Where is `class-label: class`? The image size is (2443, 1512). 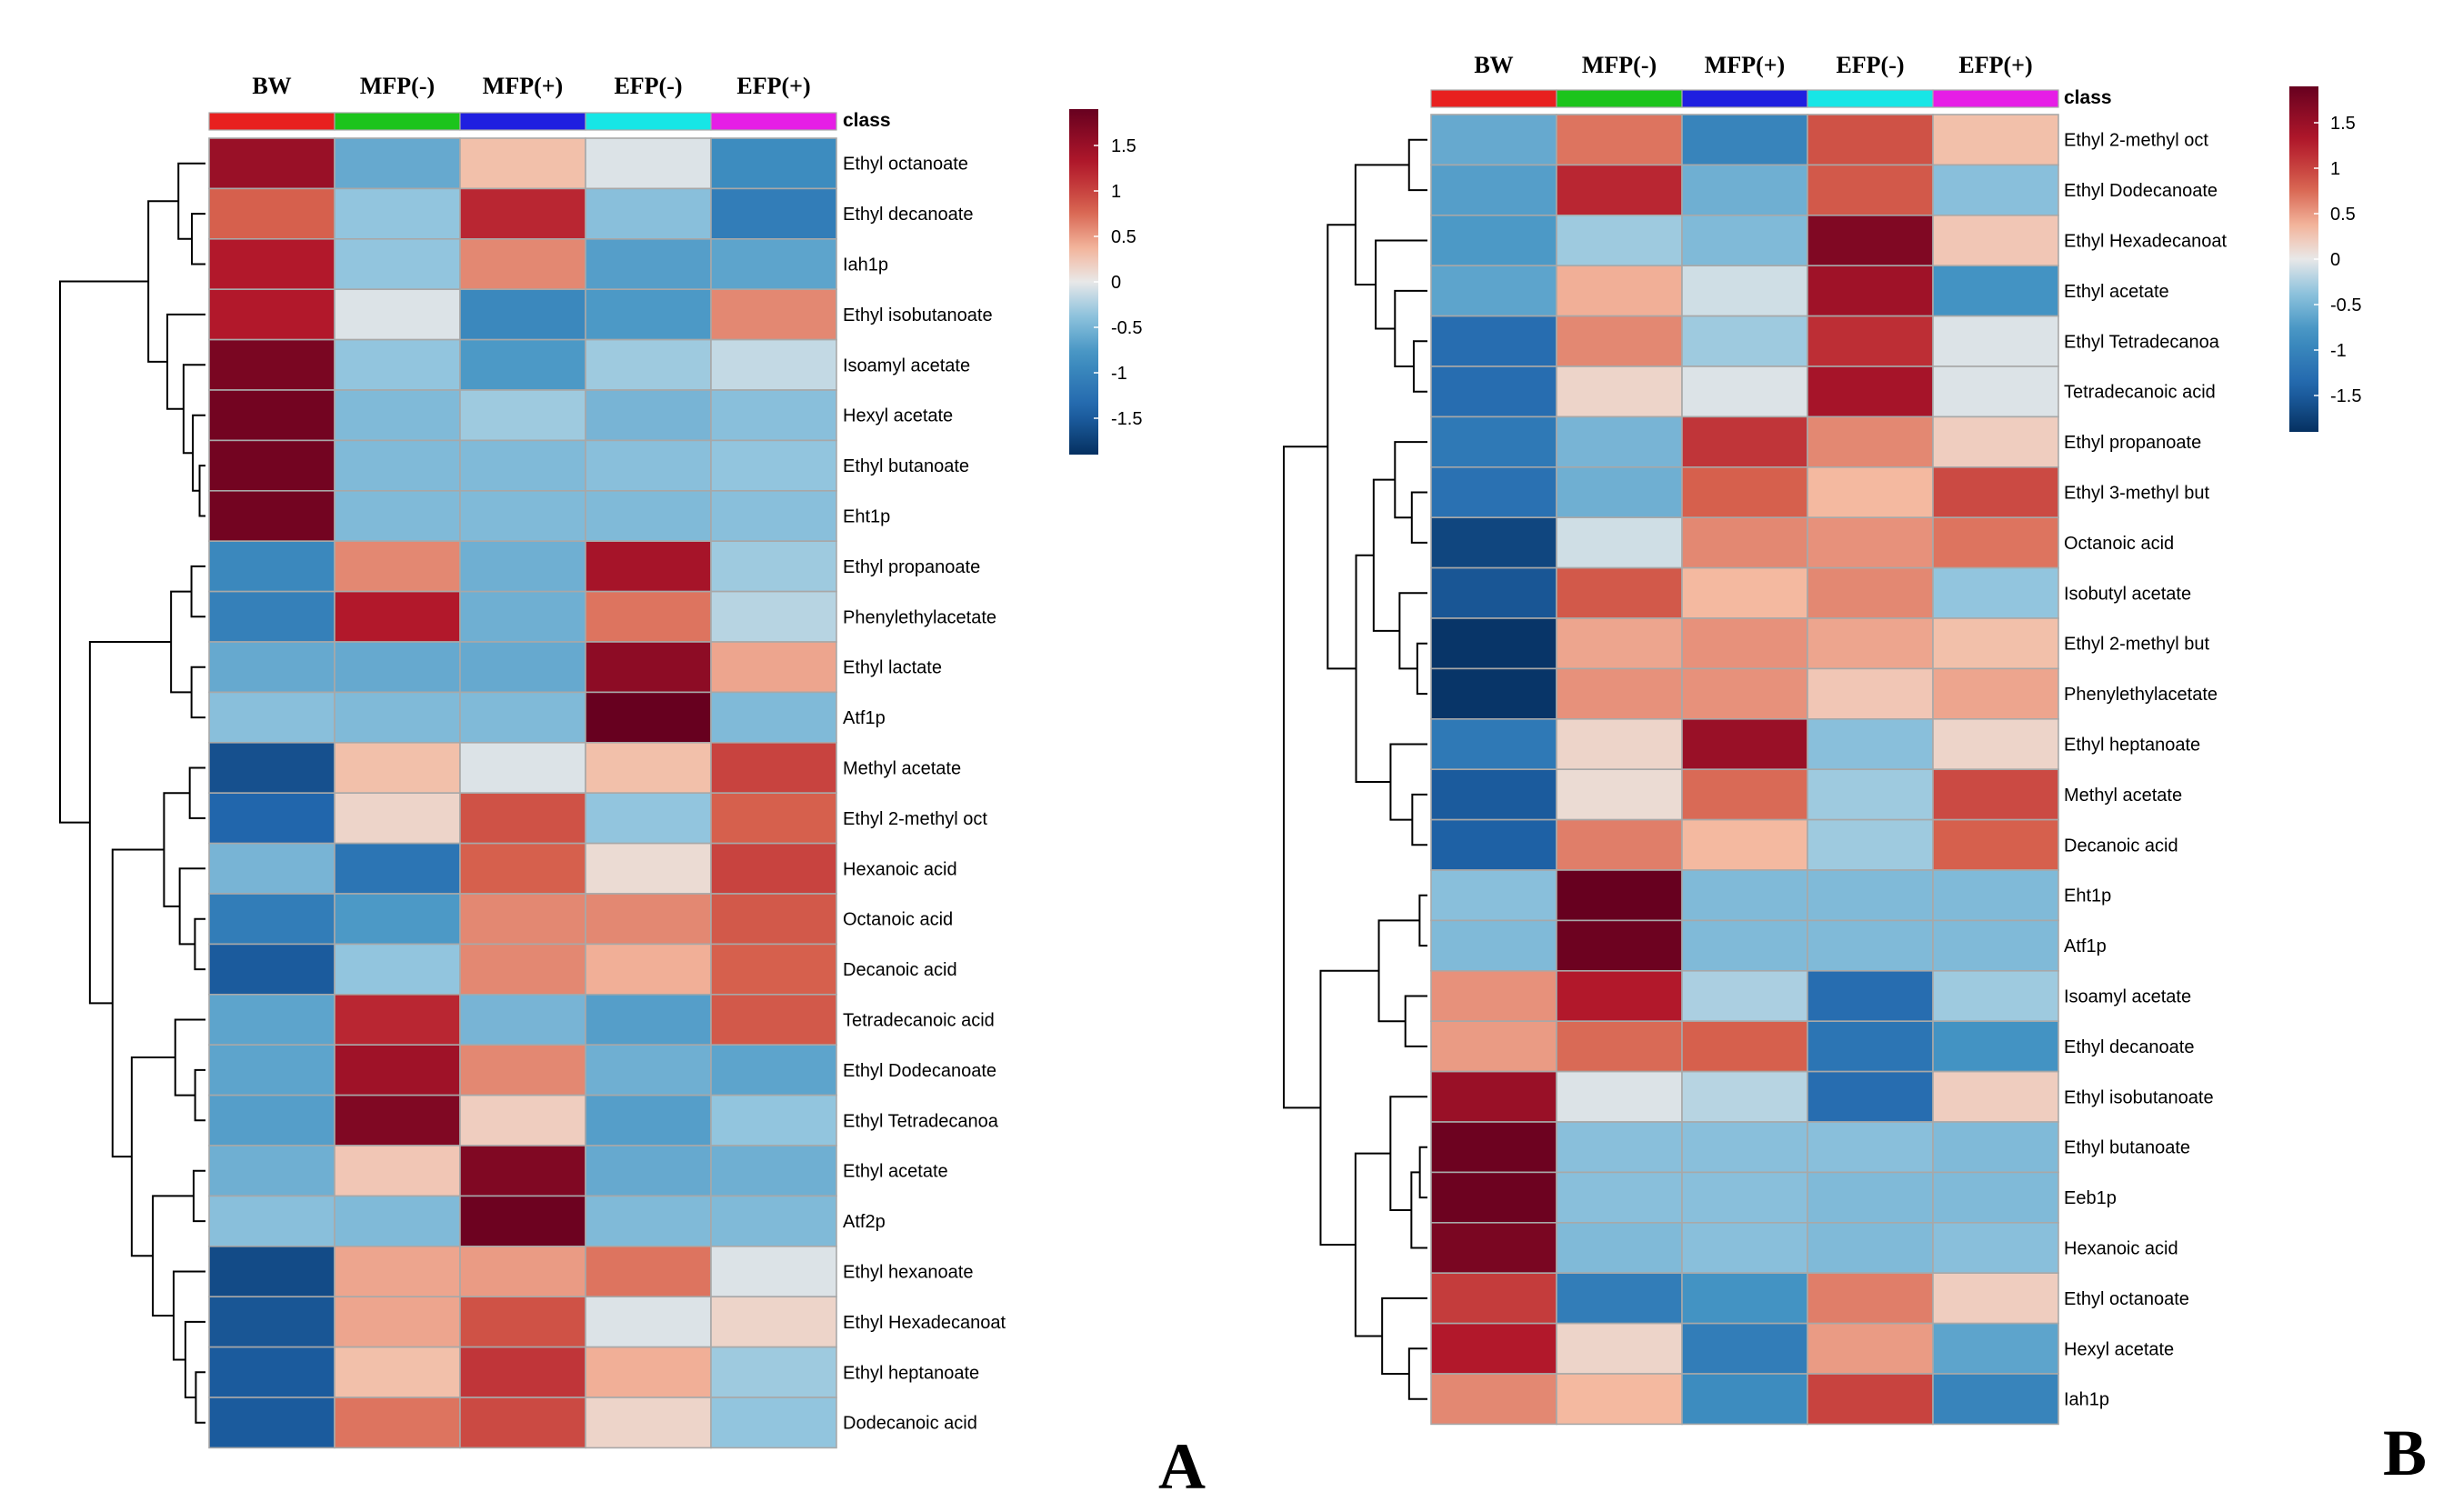 class-label: class is located at coordinates (2088, 97).